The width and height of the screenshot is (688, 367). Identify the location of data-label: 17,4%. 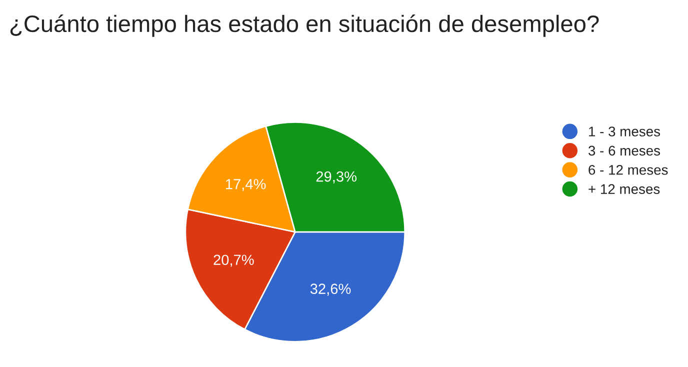
(246, 185).